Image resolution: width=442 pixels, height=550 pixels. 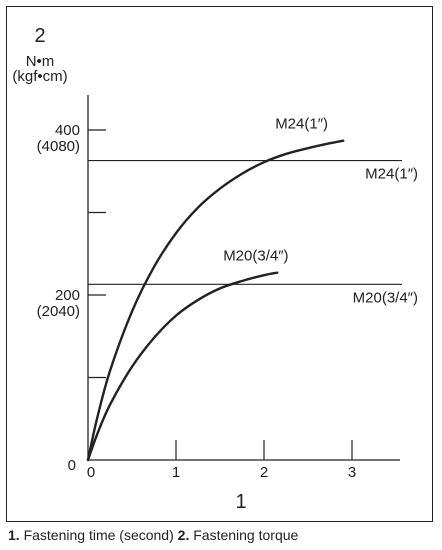 What do you see at coordinates (183, 535) in the screenshot?
I see `caption-number-2: 2.` at bounding box center [183, 535].